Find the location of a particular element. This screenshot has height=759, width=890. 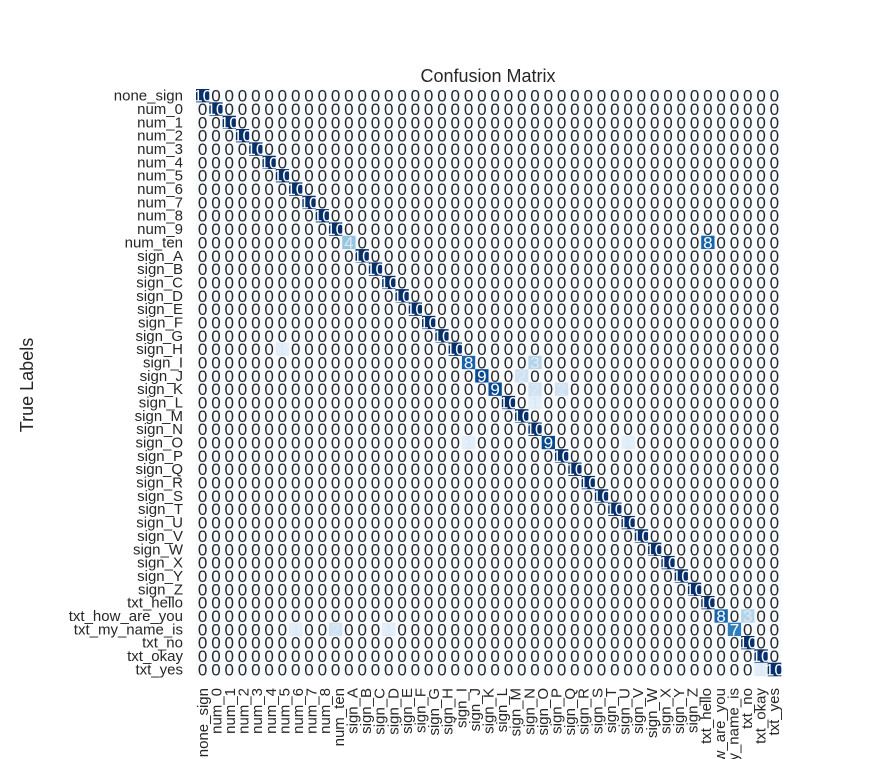

y-tick-label: txt_yes is located at coordinates (159, 669).